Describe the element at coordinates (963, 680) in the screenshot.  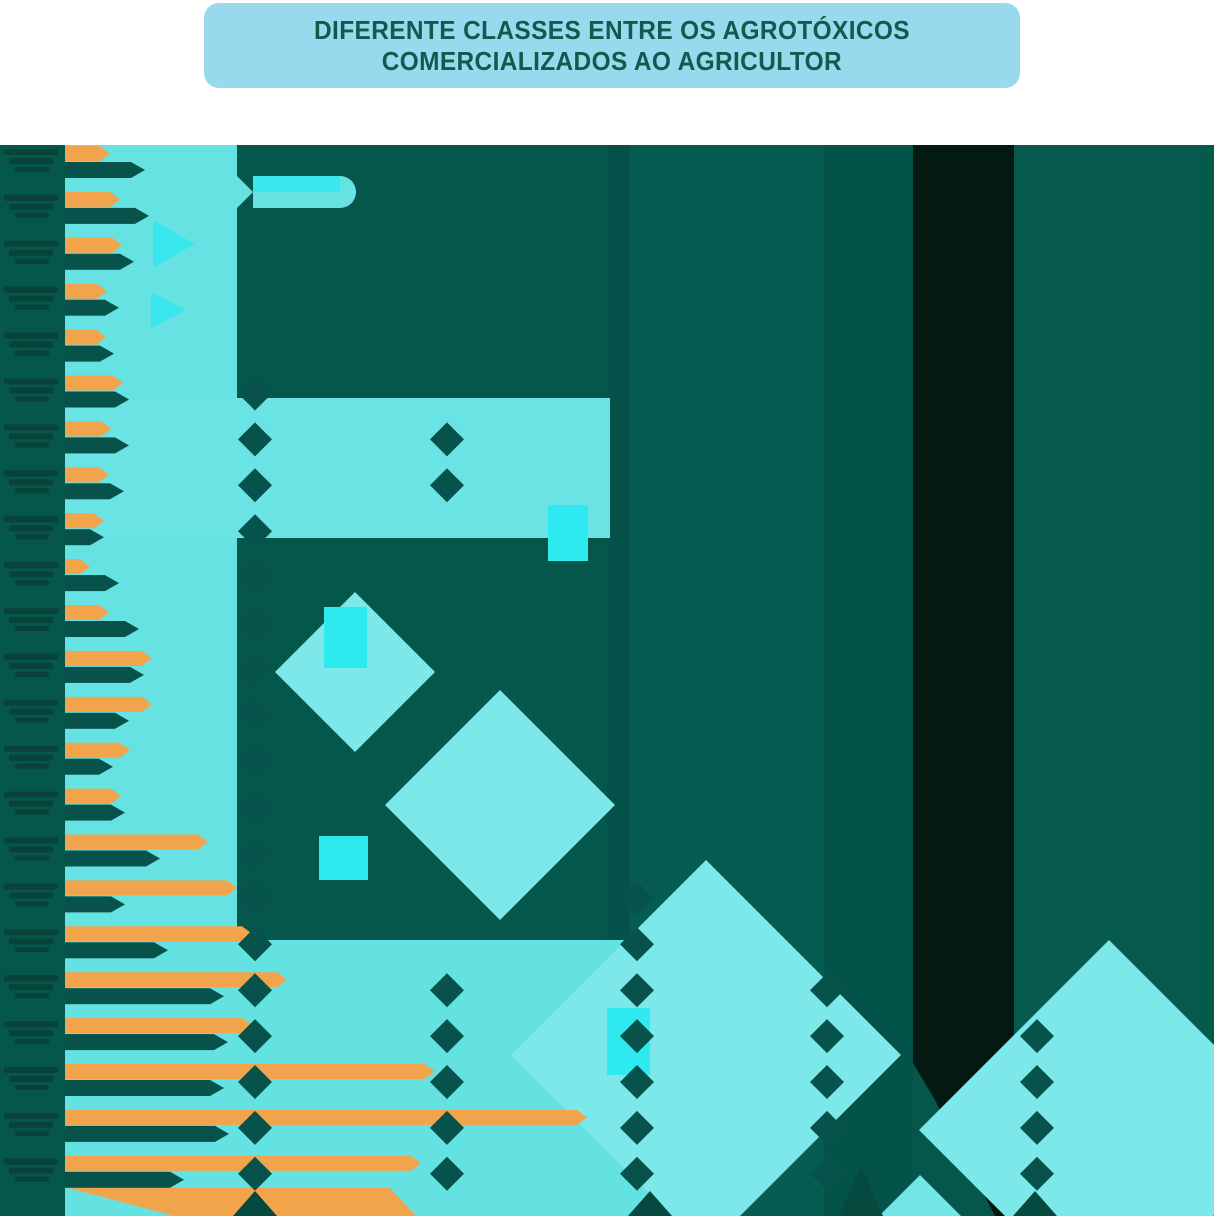
I see `black-stripe` at that location.